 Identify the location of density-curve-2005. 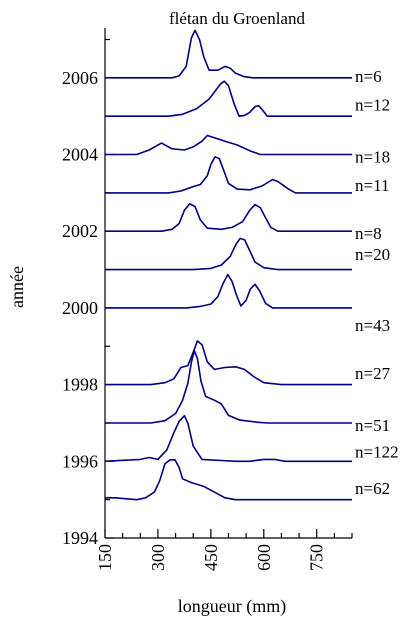
(228, 98).